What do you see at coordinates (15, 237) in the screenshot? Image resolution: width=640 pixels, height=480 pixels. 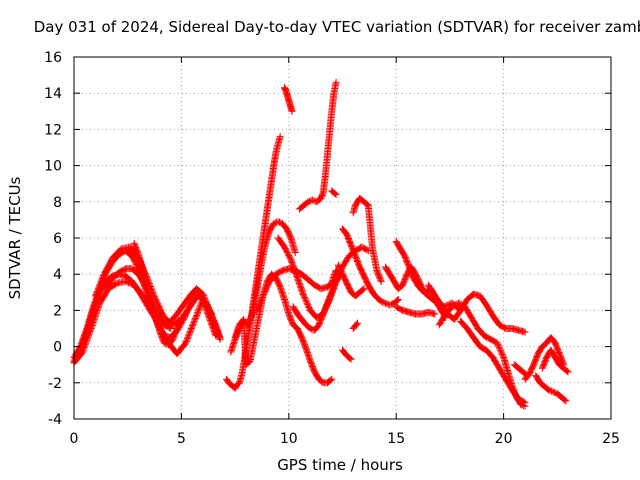 I see `y-axis-label: SDTVAR / TECUs` at bounding box center [15, 237].